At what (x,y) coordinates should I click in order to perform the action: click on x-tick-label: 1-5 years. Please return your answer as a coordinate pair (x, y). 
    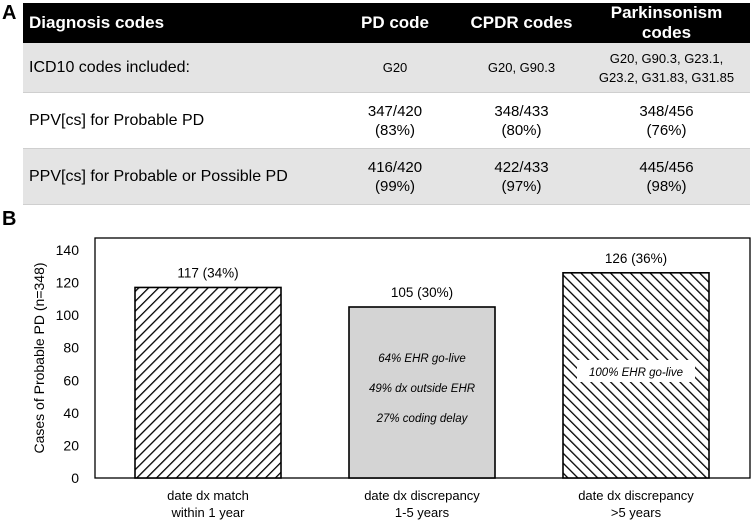
    Looking at the image, I should click on (422, 512).